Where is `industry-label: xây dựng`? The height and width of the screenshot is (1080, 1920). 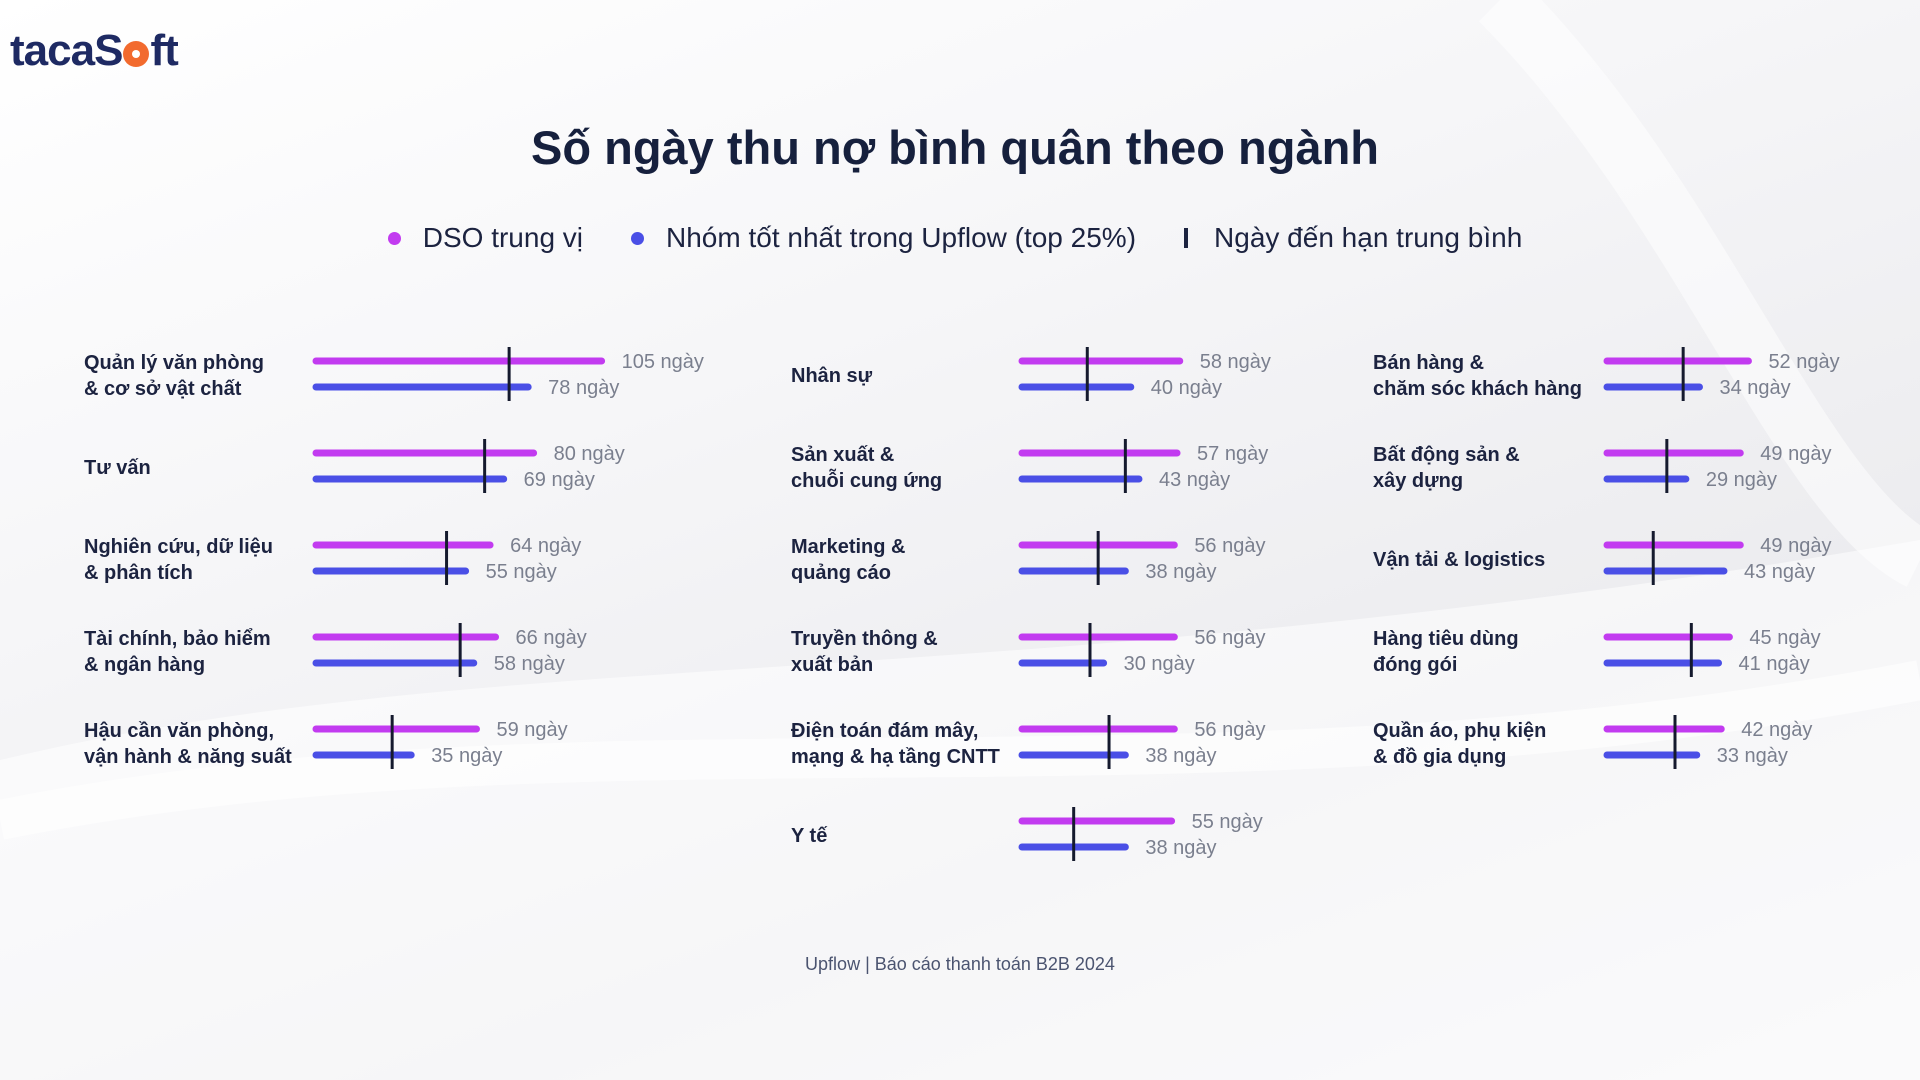
industry-label: xây dựng is located at coordinates (1418, 481).